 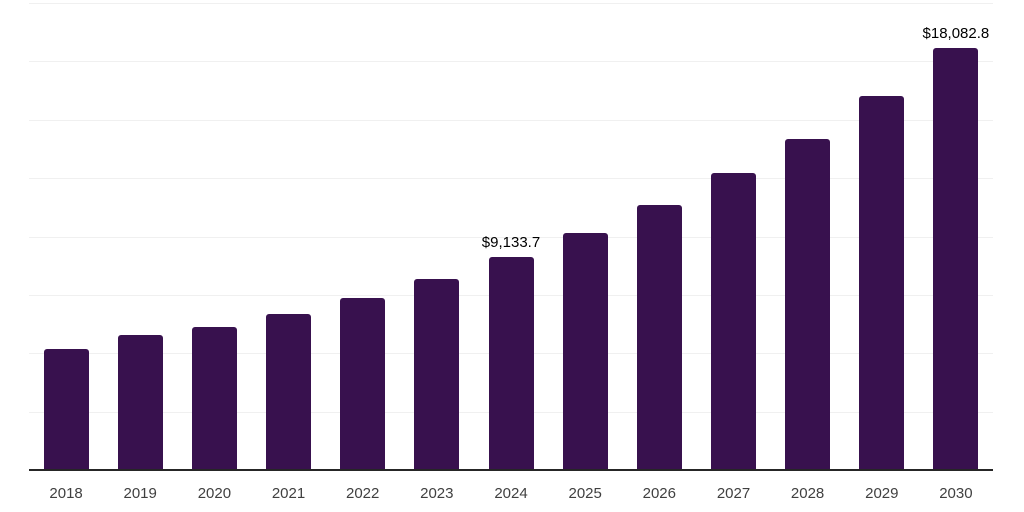 What do you see at coordinates (66, 409) in the screenshot?
I see `bar-2018` at bounding box center [66, 409].